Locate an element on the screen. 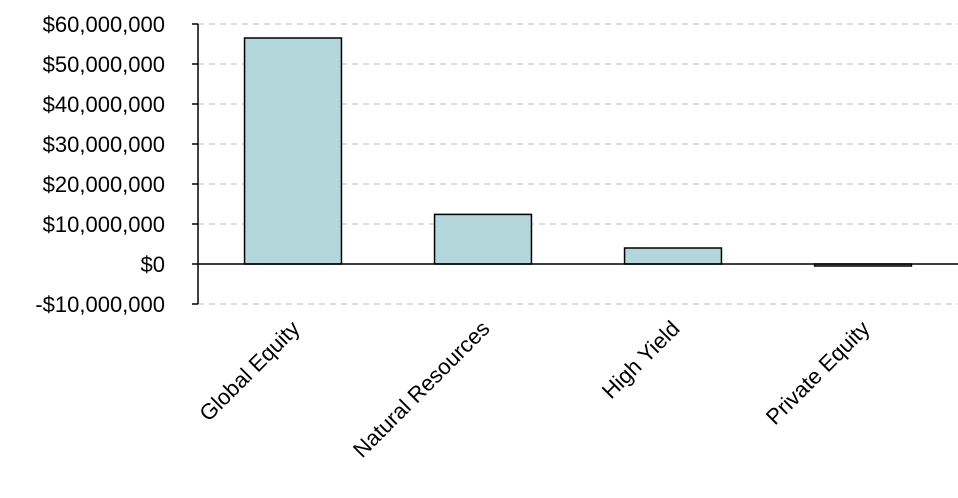 This screenshot has width=958, height=498. x-category-label: Natural Resources is located at coordinates (421, 389).